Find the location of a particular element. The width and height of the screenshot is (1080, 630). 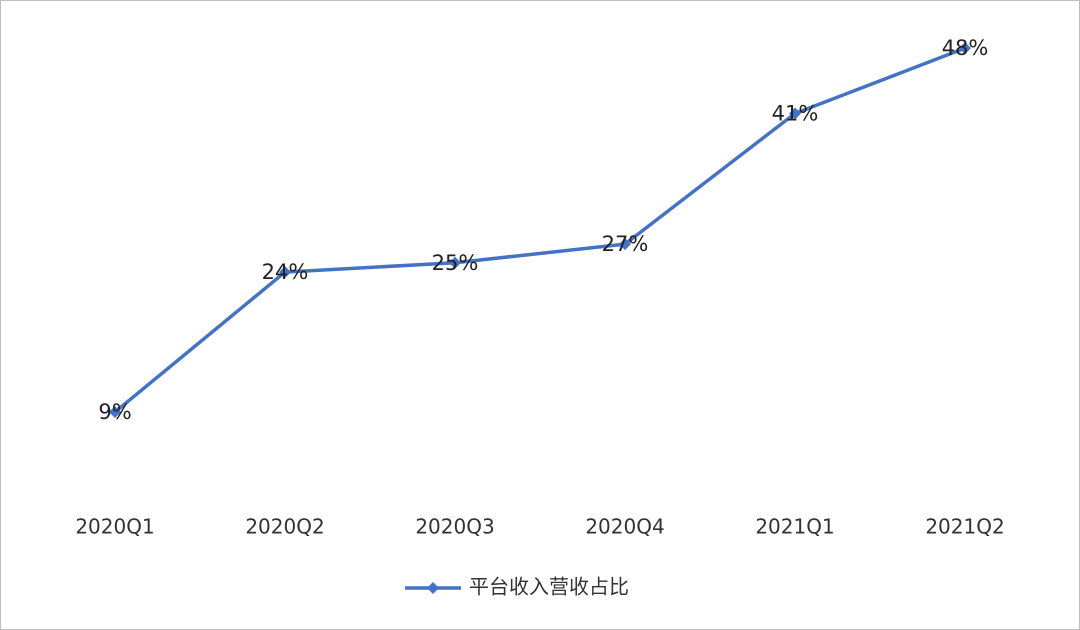

x-tick-label: 2020Q3 is located at coordinates (454, 527).